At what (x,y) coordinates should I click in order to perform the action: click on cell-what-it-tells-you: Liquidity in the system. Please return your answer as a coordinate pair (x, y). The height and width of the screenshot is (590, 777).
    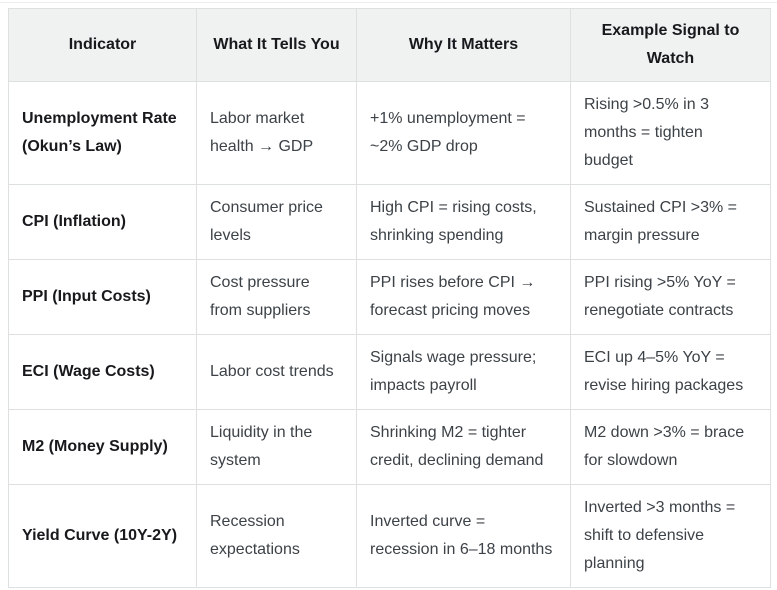
    Looking at the image, I should click on (276, 447).